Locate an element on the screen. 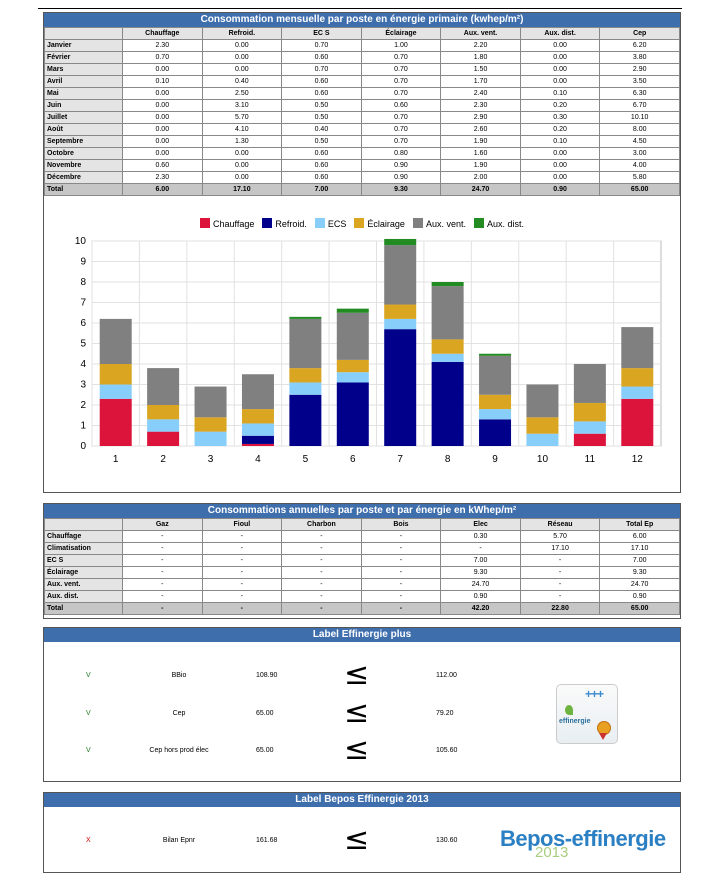 The height and width of the screenshot is (887, 713). less-or-equal-icon: ≤ is located at coordinates (357, 839).